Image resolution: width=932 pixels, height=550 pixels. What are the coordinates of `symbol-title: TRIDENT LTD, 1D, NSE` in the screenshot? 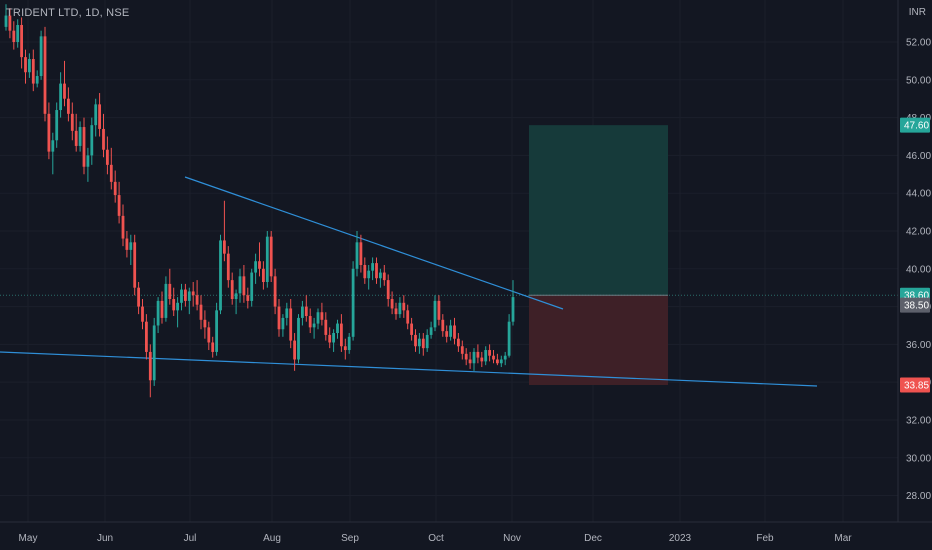 It's located at (68, 13).